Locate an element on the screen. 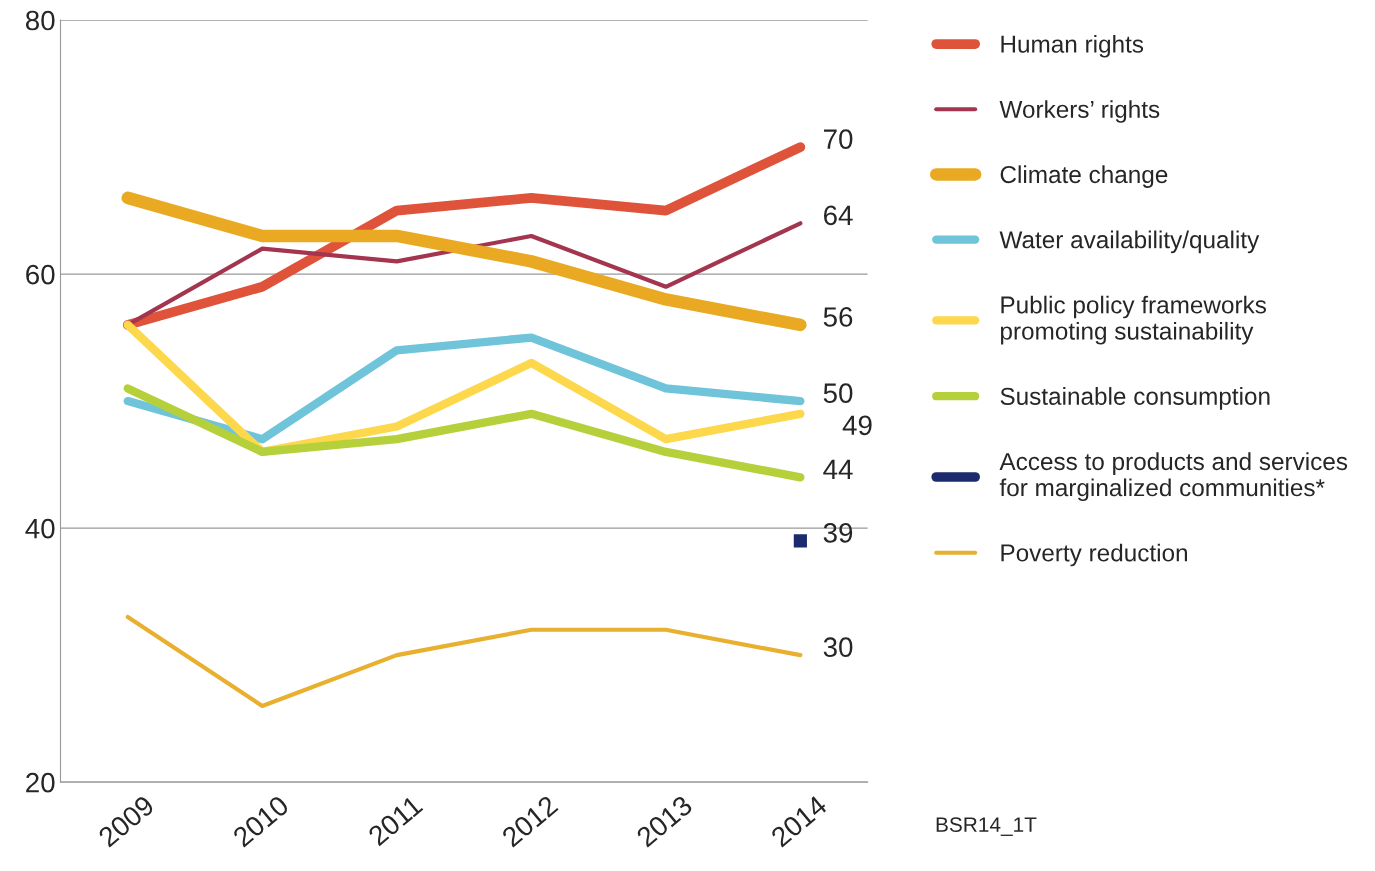 The height and width of the screenshot is (871, 1375). legend-label: Public policy frameworks promoting sustainability is located at coordinates (1134, 320).